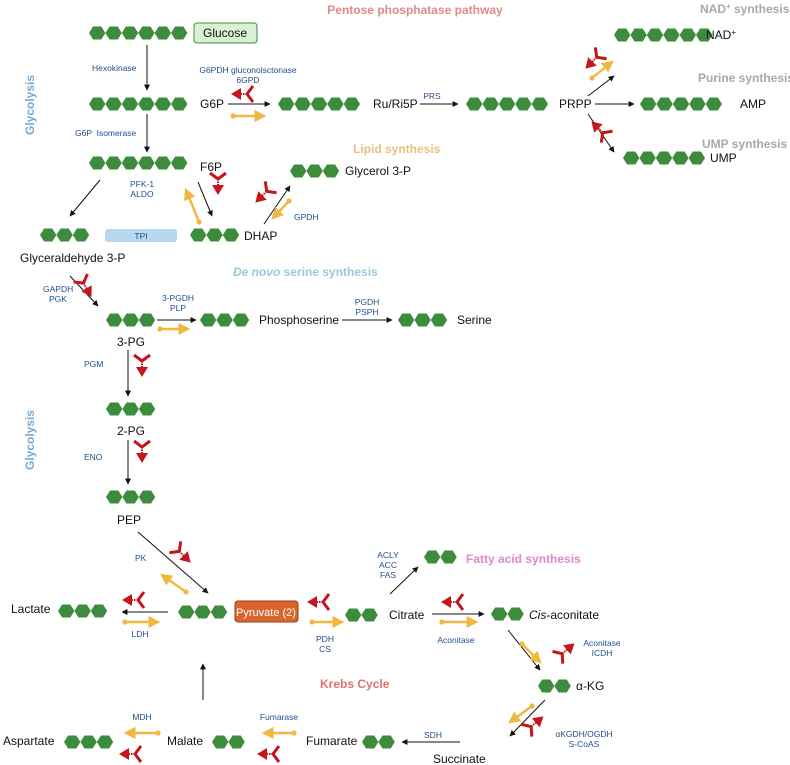  I want to click on enzyme-acly: ACLY, so click(388, 555).